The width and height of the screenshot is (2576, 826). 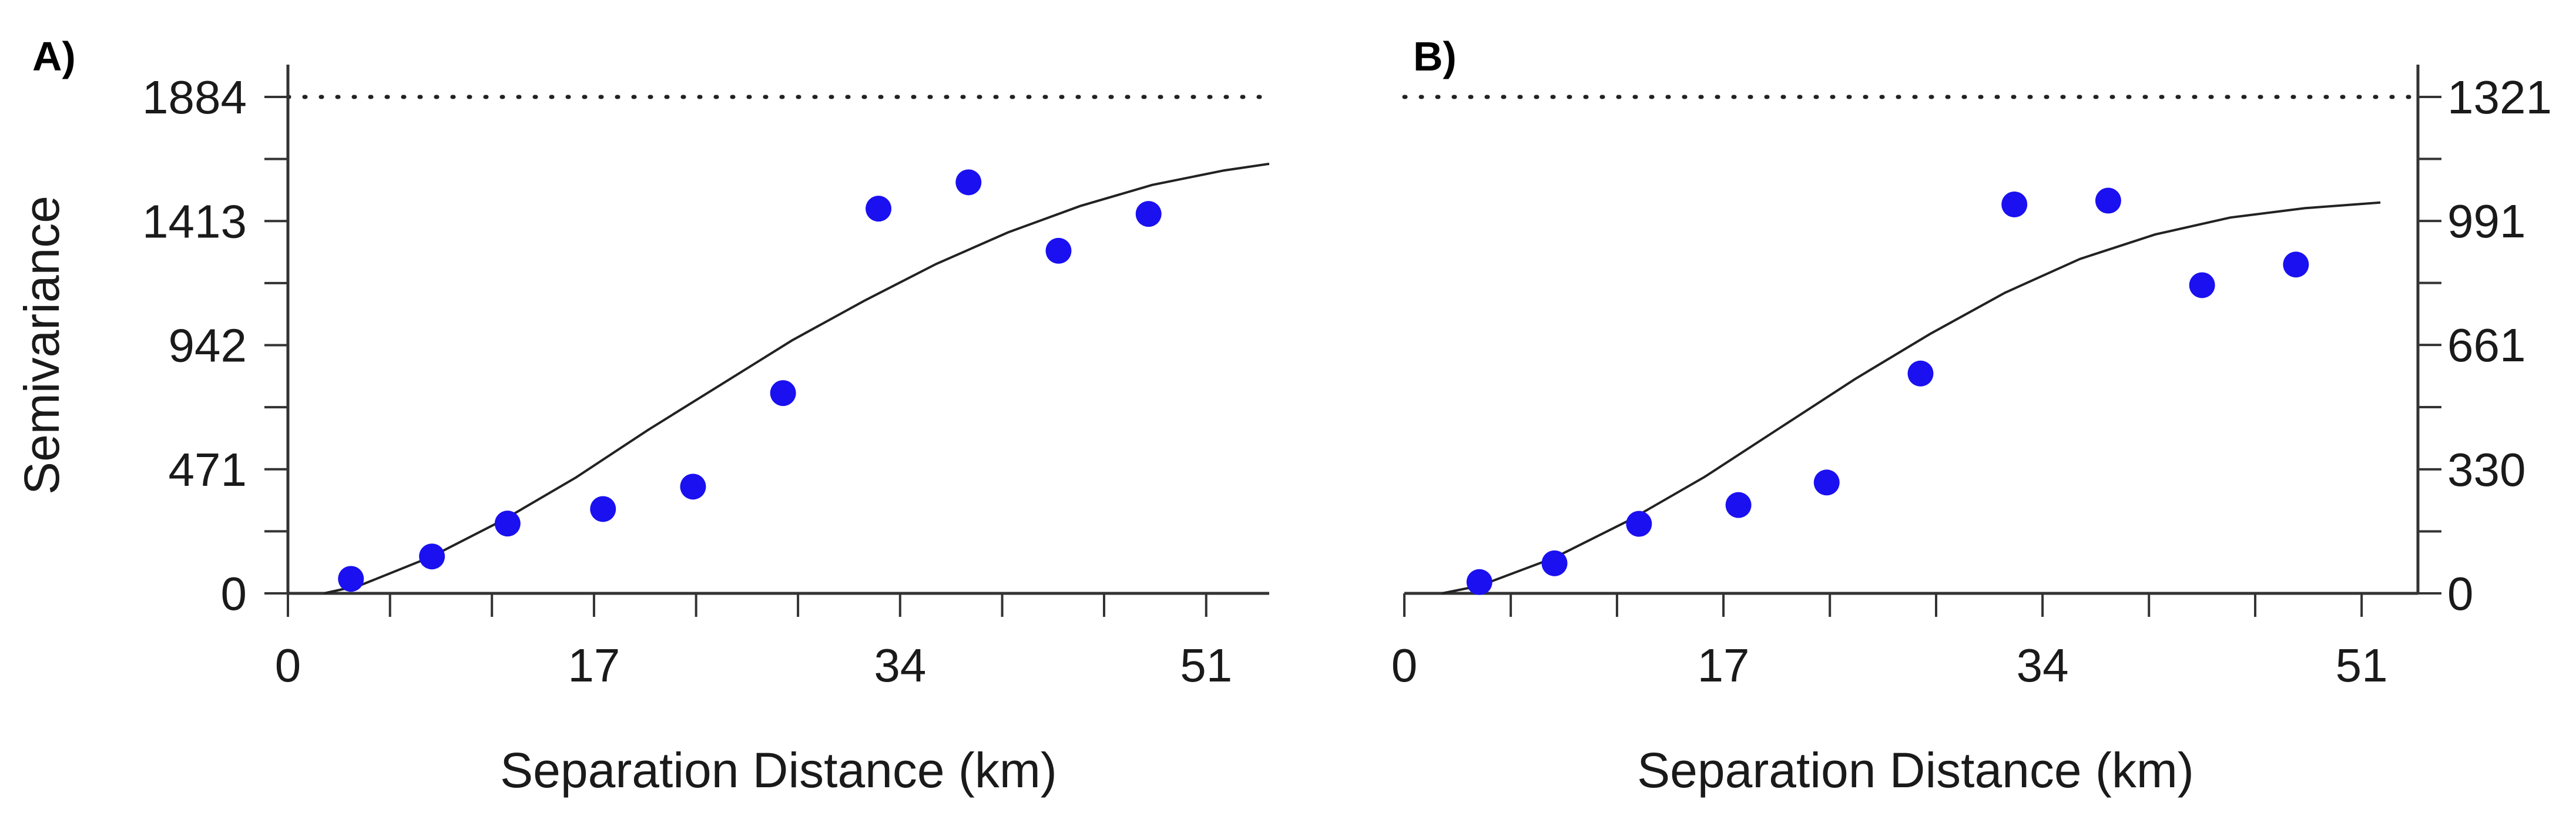 What do you see at coordinates (1435, 56) in the screenshot?
I see `panel-label: B)` at bounding box center [1435, 56].